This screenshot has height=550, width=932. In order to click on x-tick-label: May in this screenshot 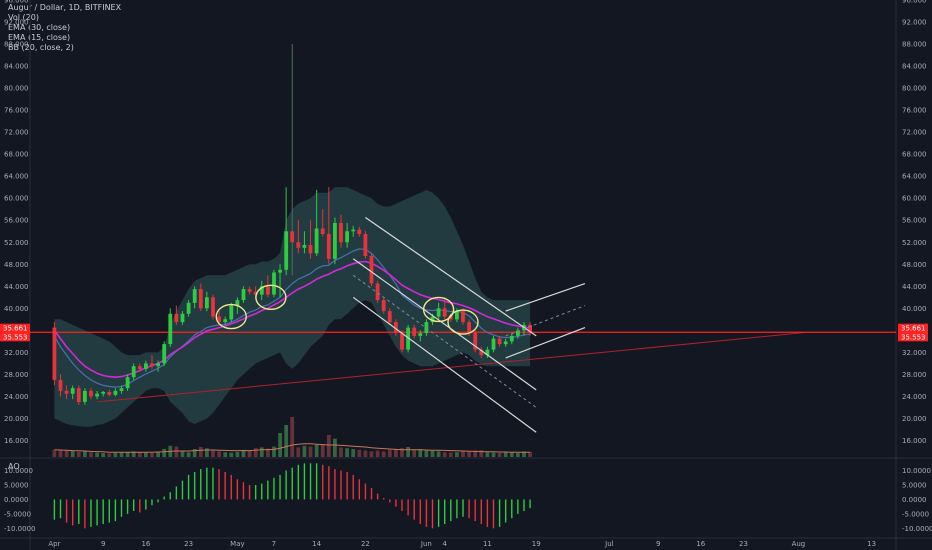, I will do `click(237, 544)`.